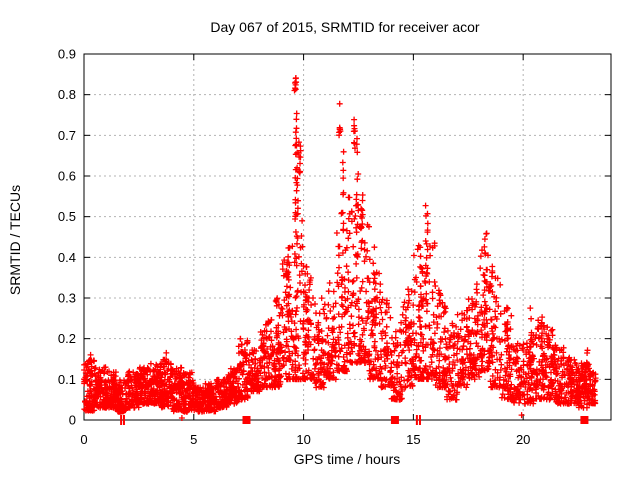 The width and height of the screenshot is (640, 480). Describe the element at coordinates (413, 439) in the screenshot. I see `x-tick-label: 15` at that location.